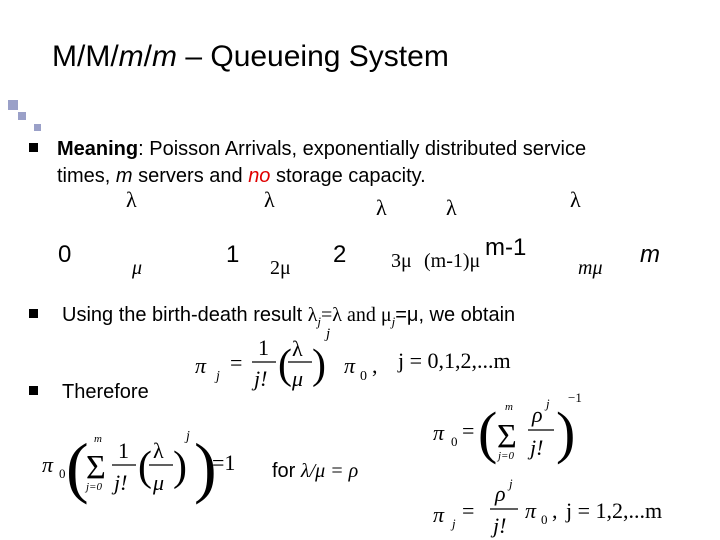 This screenshot has width=720, height=540. What do you see at coordinates (351, 315) in the screenshot?
I see `bullet-part: =λ and` at bounding box center [351, 315].